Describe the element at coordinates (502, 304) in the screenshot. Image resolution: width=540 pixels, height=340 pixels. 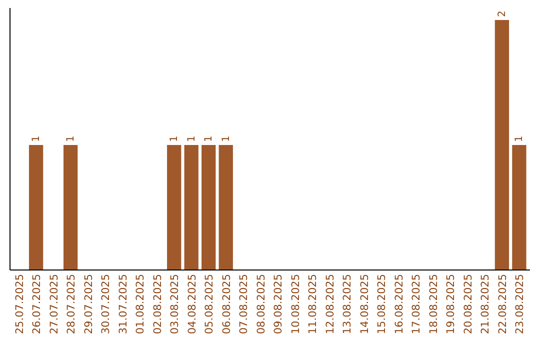
I see `x-tick-label: 22.08.2025` at that location.